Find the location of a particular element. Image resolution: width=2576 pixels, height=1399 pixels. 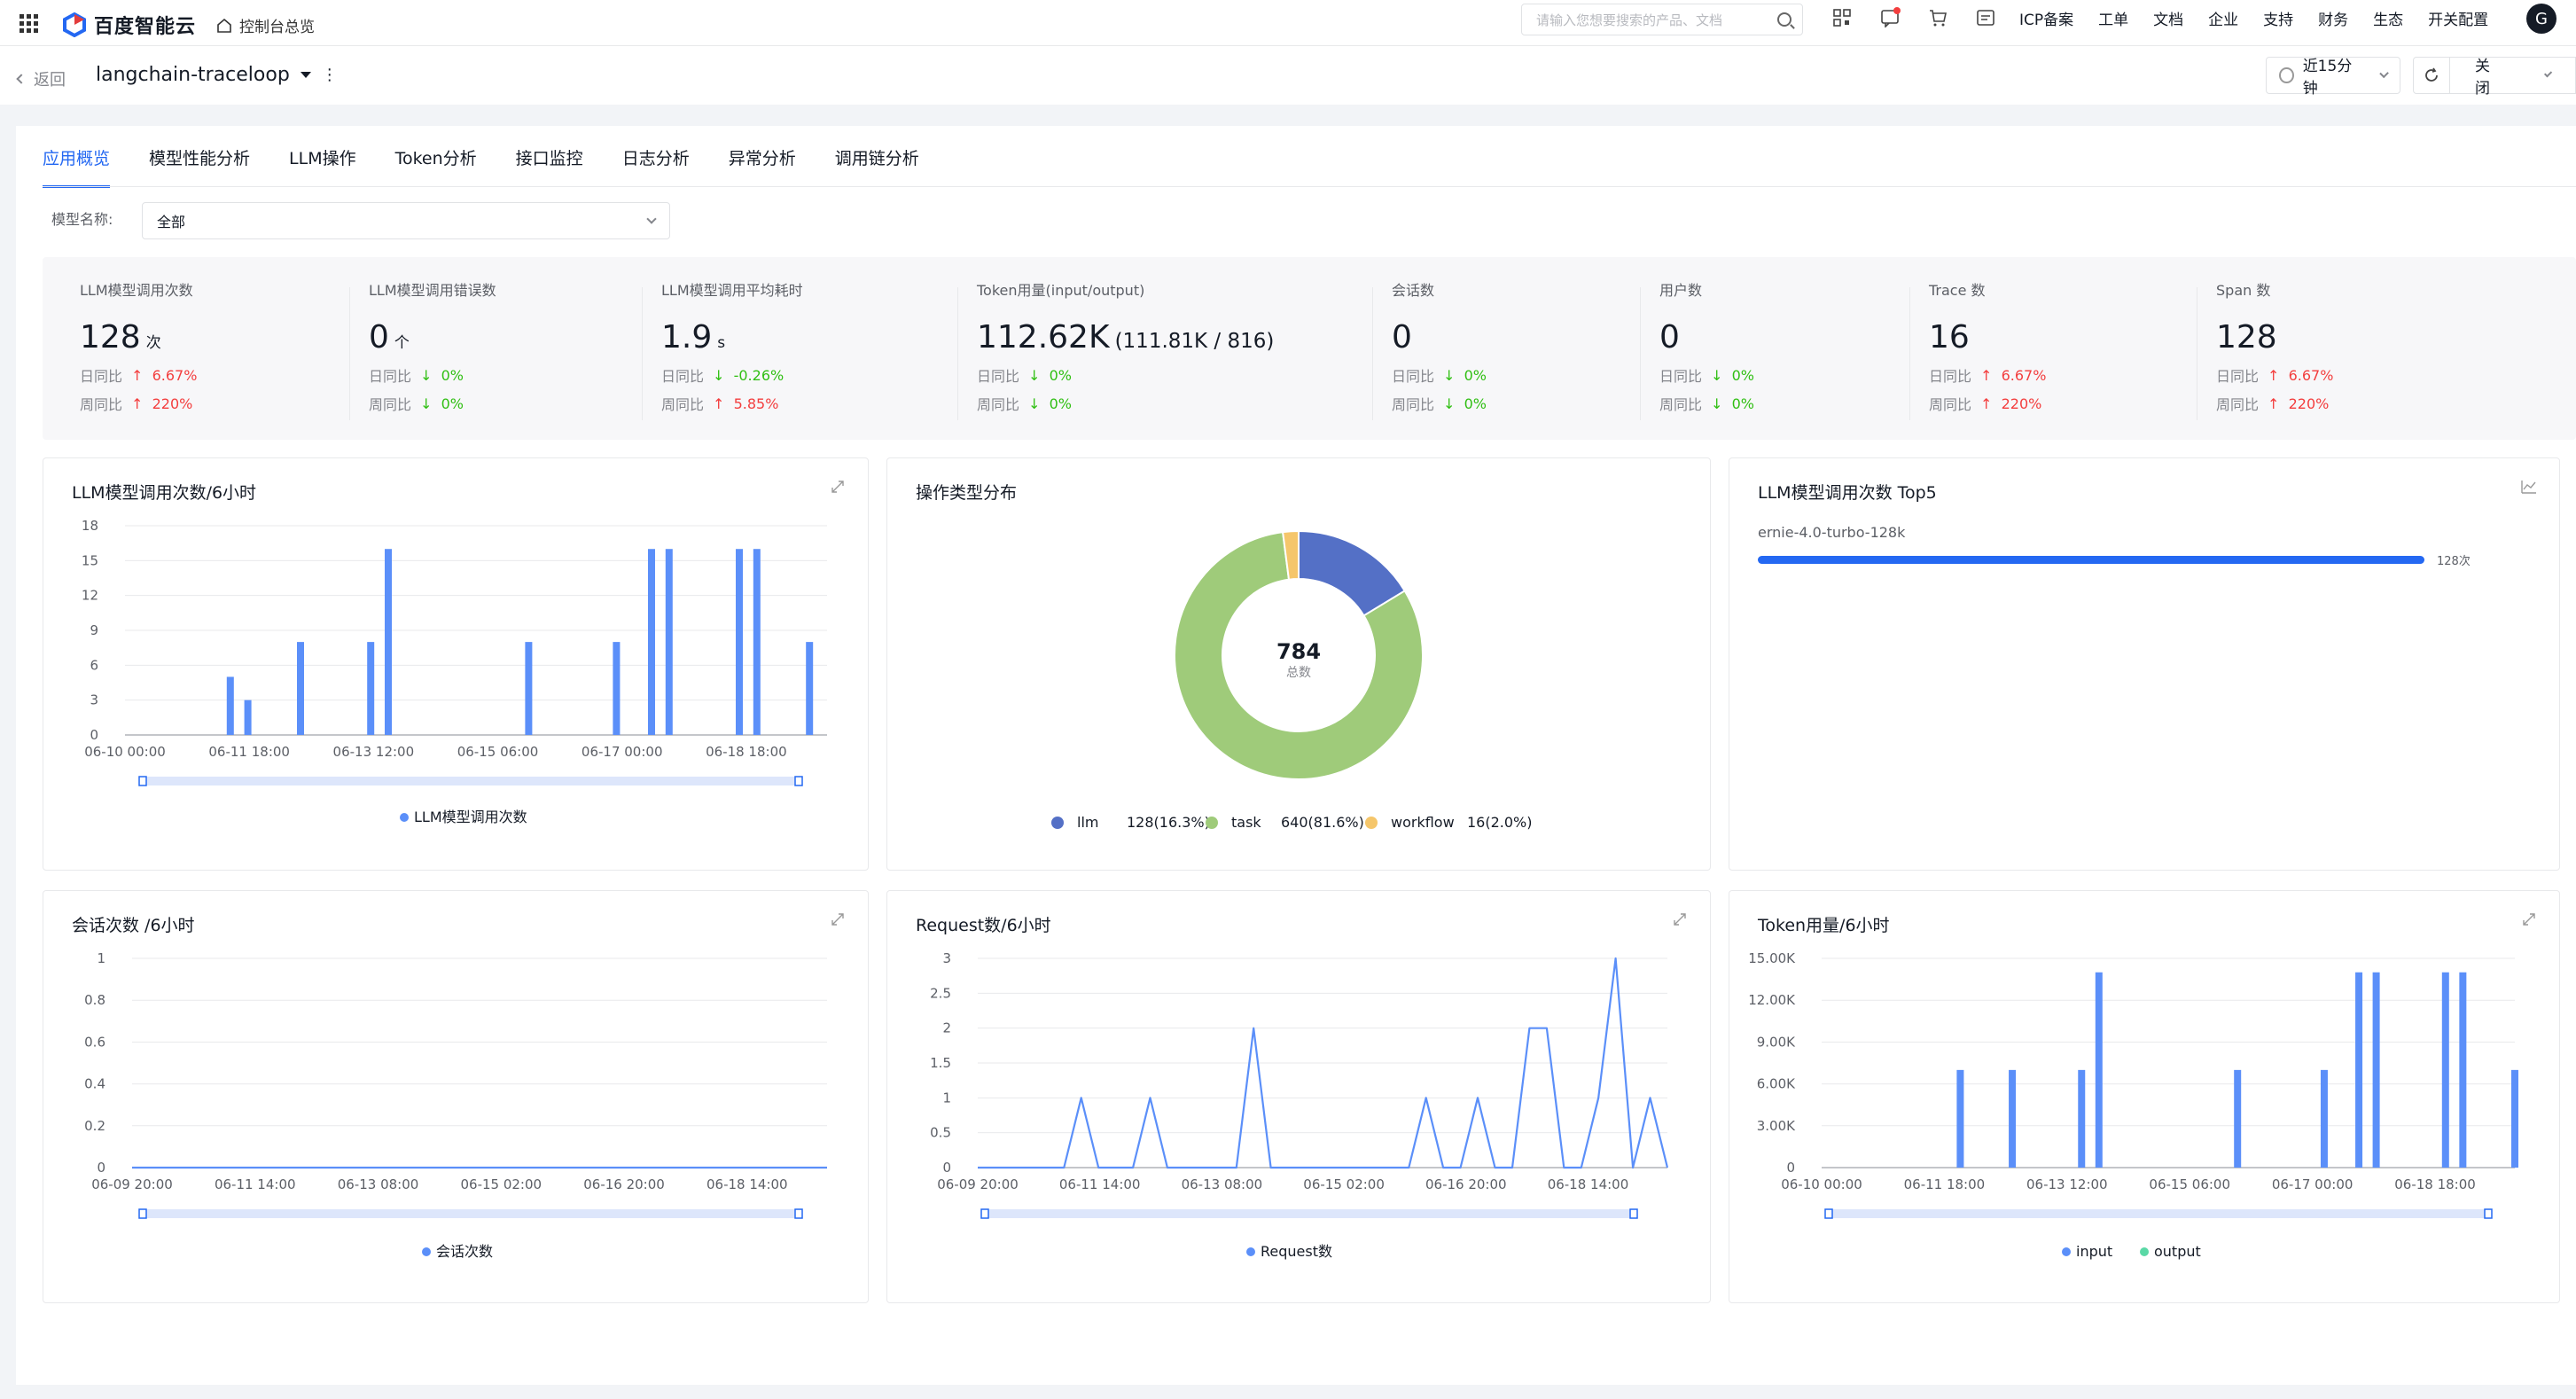

tab-app-overview: 应用概览 is located at coordinates (77, 167).